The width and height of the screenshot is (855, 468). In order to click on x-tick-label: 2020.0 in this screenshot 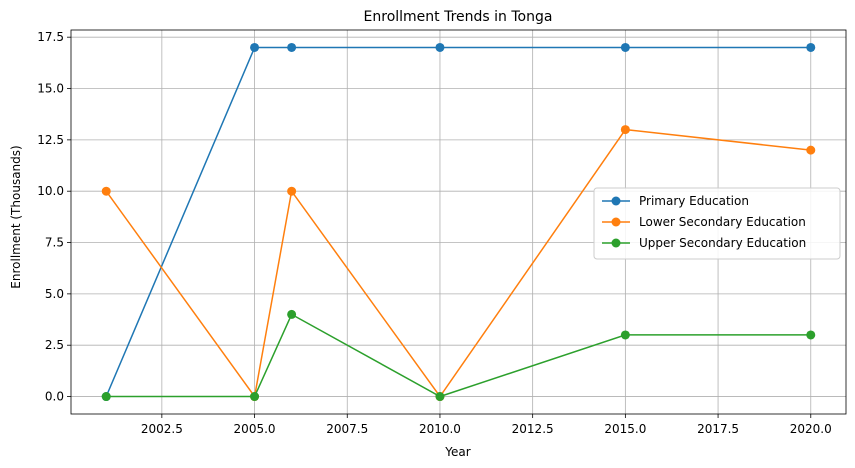, I will do `click(811, 429)`.